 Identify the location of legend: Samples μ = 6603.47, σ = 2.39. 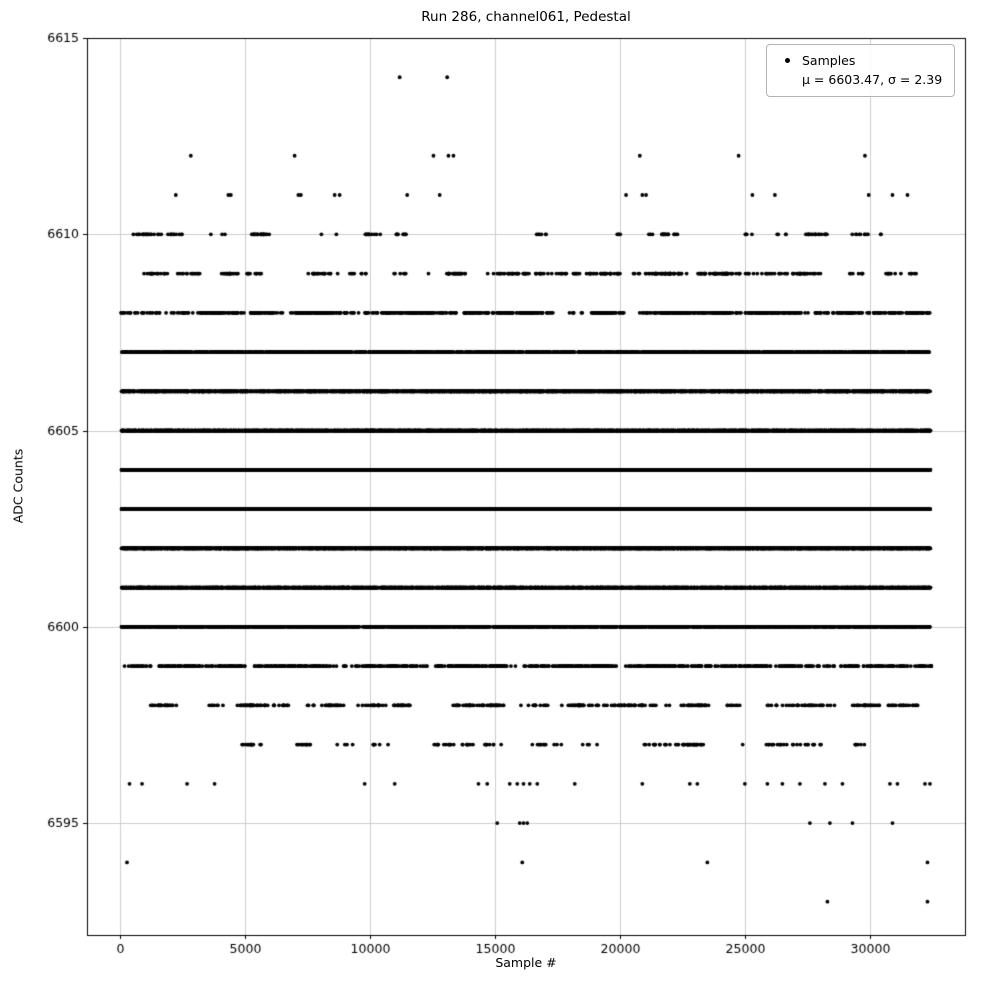
(861, 70).